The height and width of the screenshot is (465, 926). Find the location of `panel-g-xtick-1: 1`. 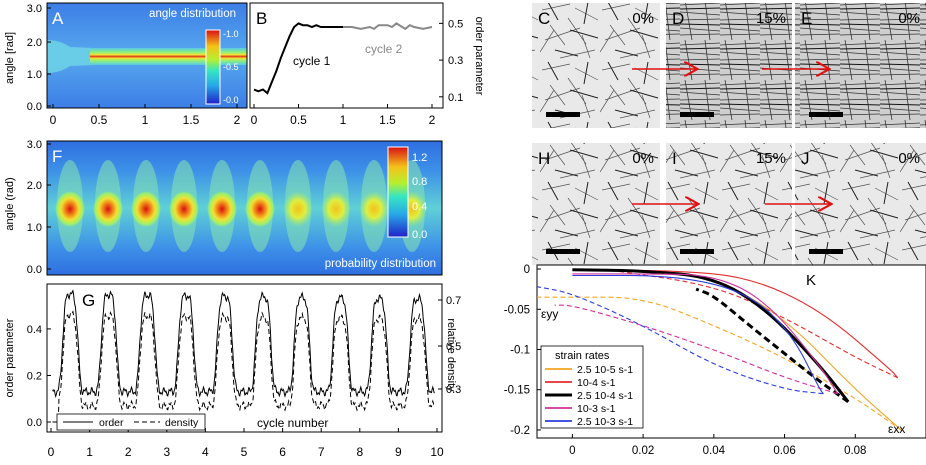

panel-g-xtick-1: 1 is located at coordinates (89, 452).